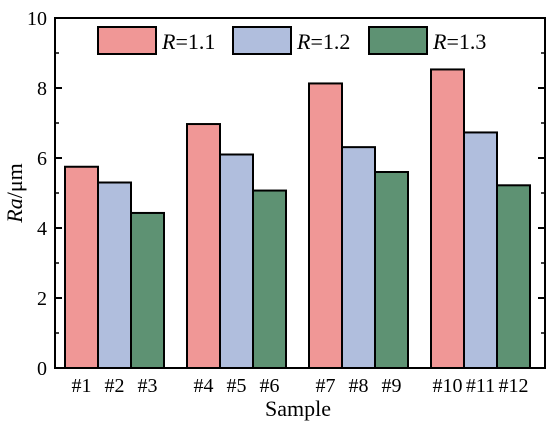  Describe the element at coordinates (359, 386) in the screenshot. I see `x-tick-label: #8` at that location.